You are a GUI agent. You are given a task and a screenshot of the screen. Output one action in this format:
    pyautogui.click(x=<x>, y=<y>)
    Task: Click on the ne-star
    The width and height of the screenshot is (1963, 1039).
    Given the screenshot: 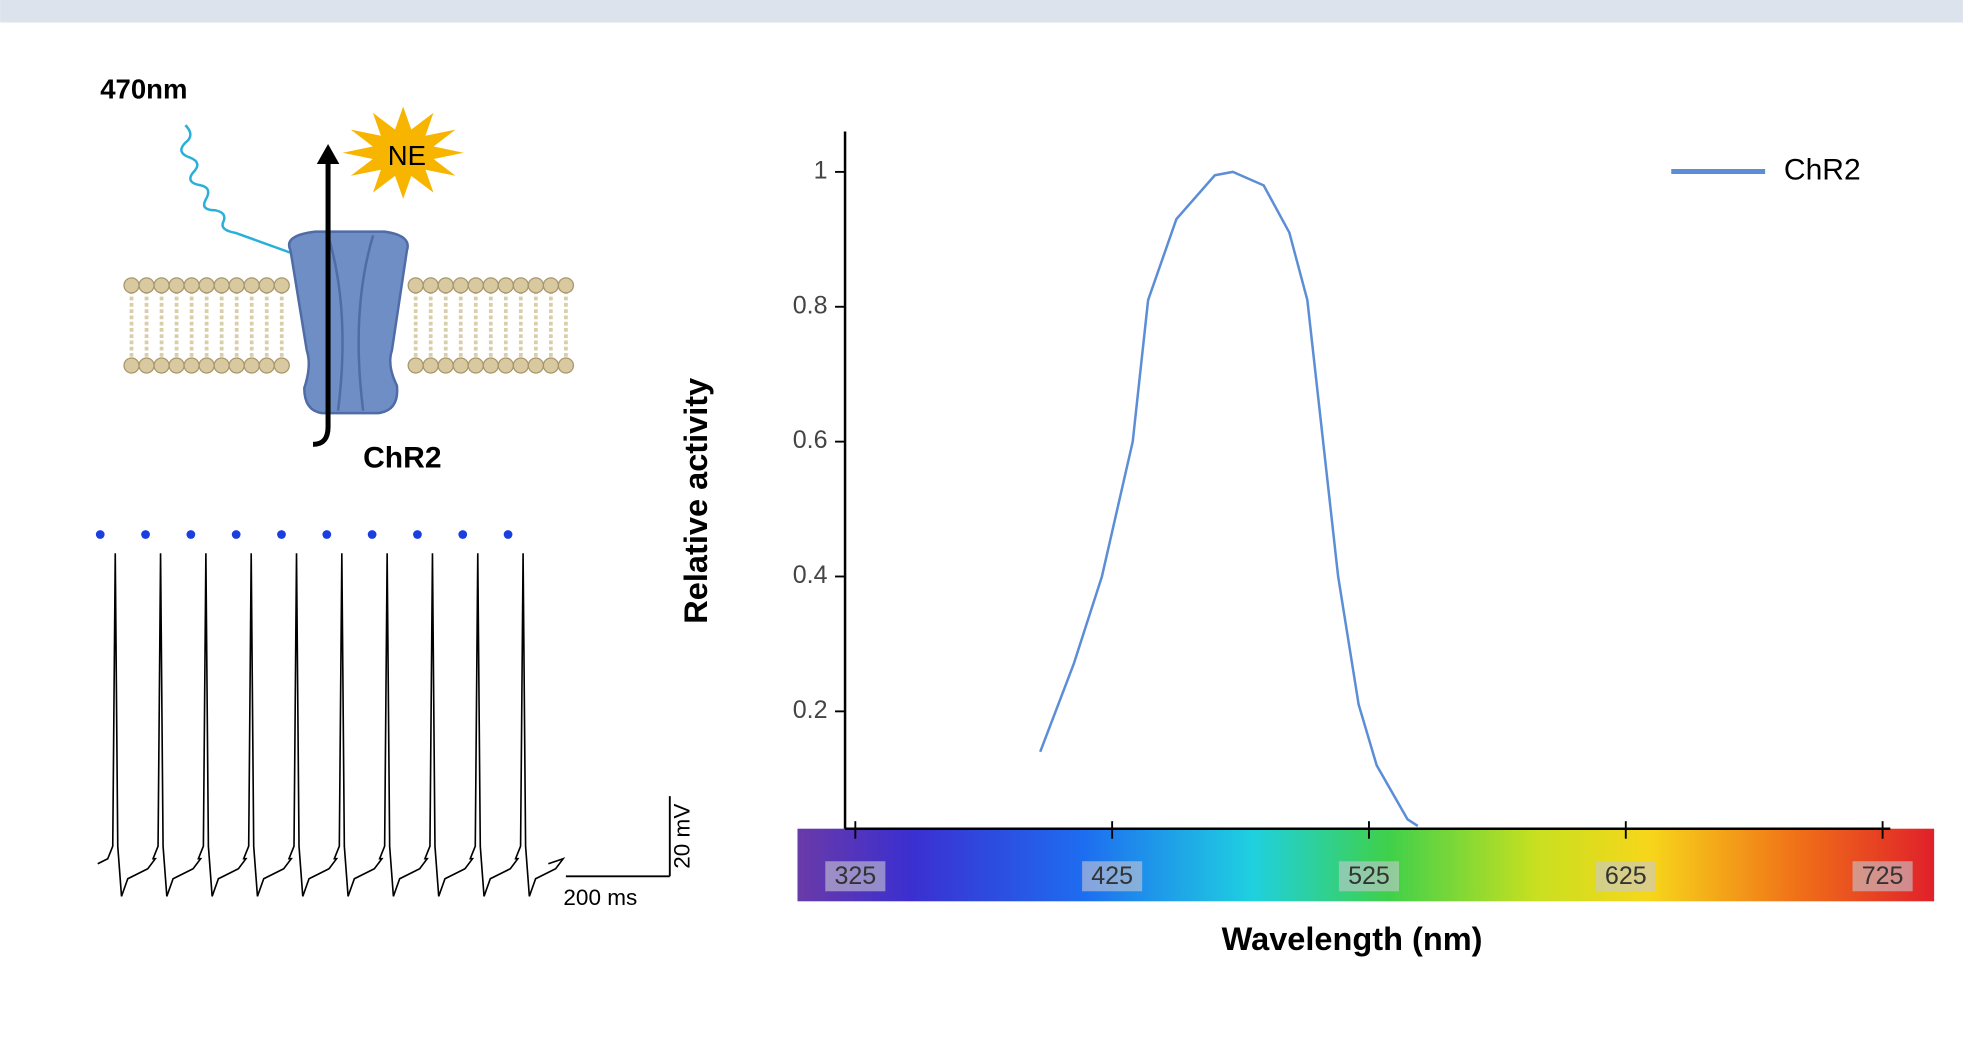 What is the action you would take?
    pyautogui.click(x=403, y=152)
    